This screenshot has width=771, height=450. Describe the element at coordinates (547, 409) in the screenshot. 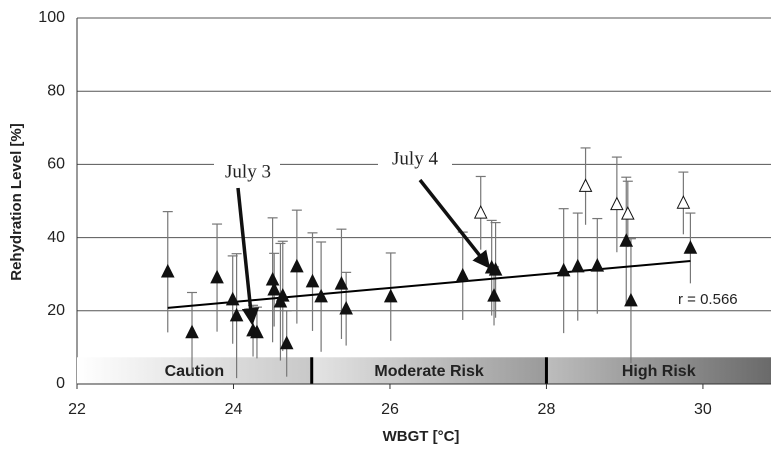

I see `x-tick-label: 28` at that location.